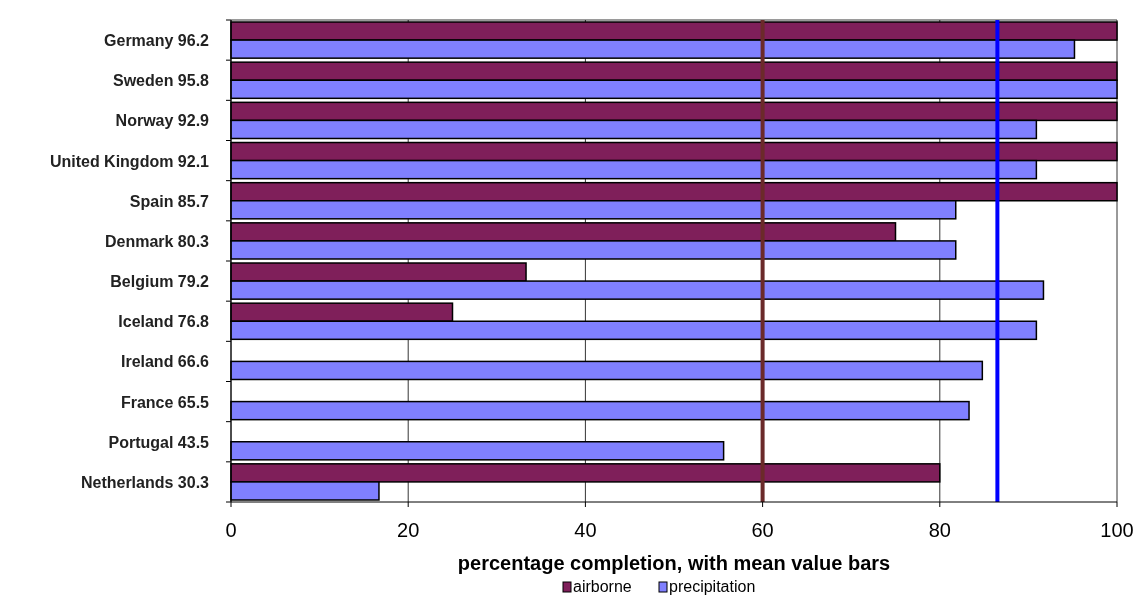 Image resolution: width=1139 pixels, height=602 pixels. Describe the element at coordinates (712, 586) in the screenshot. I see `legend-label: precipitation` at that location.